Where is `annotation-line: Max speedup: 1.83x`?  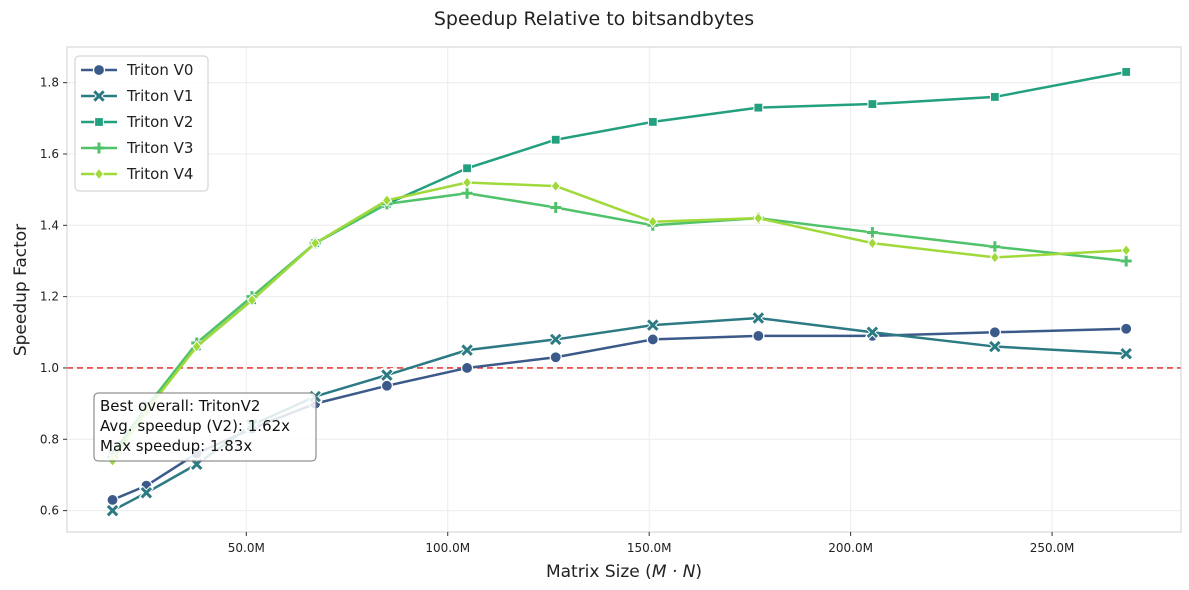
annotation-line: Max speedup: 1.83x is located at coordinates (176, 446).